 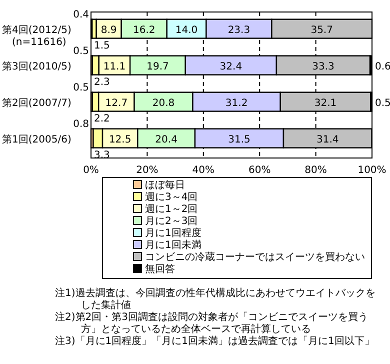 I want to click on legend-label: 月に1回未満, so click(x=173, y=246).